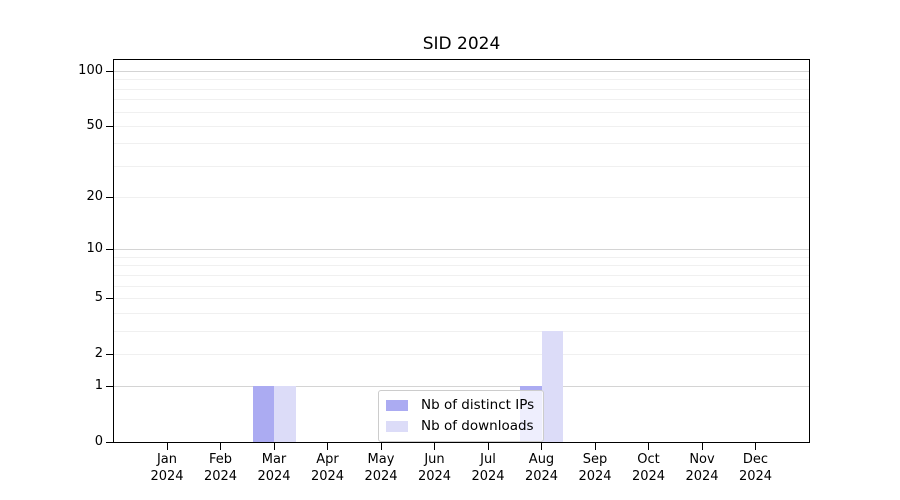 The width and height of the screenshot is (900, 500). What do you see at coordinates (220, 468) in the screenshot?
I see `x-axis-tick-label: Feb 2024` at bounding box center [220, 468].